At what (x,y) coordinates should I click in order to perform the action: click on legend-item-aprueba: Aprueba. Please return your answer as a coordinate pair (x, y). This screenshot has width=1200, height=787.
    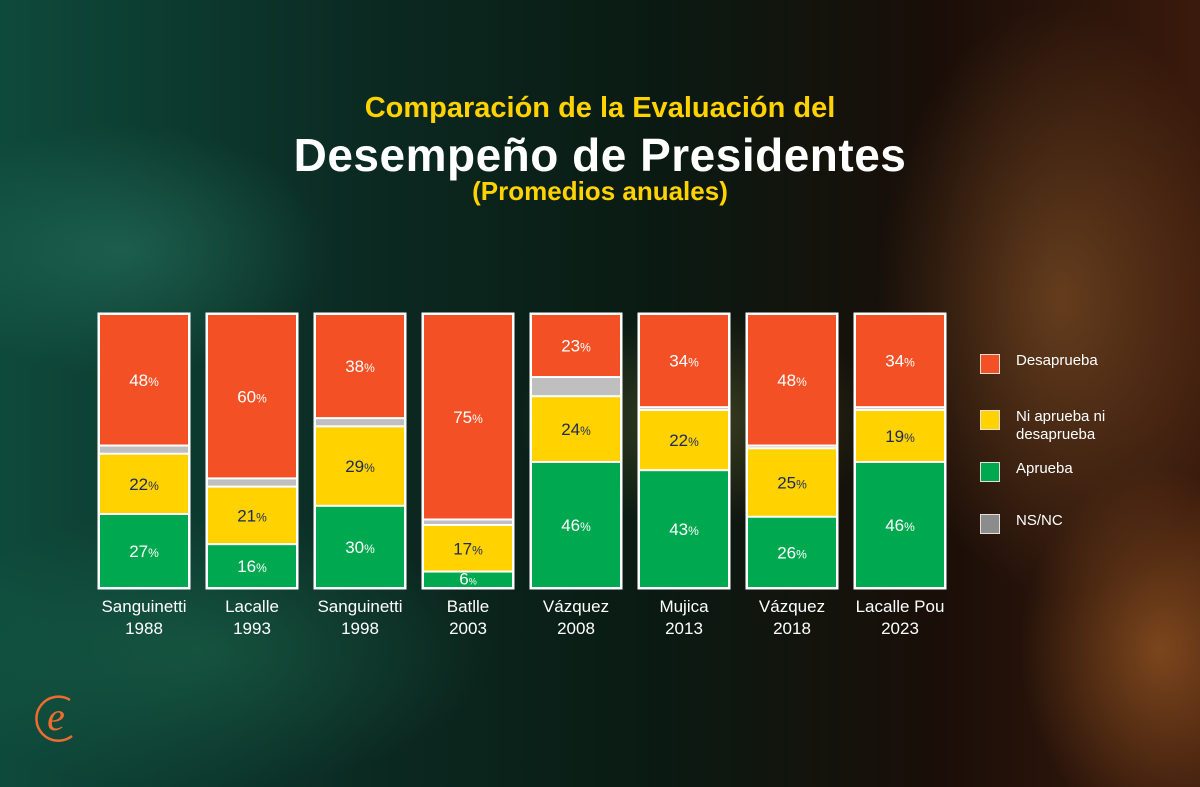
    Looking at the image, I should click on (1068, 471).